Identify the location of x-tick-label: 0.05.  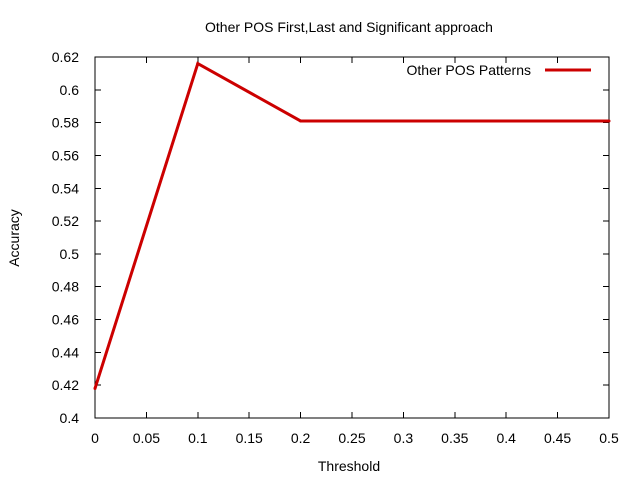
(146, 438).